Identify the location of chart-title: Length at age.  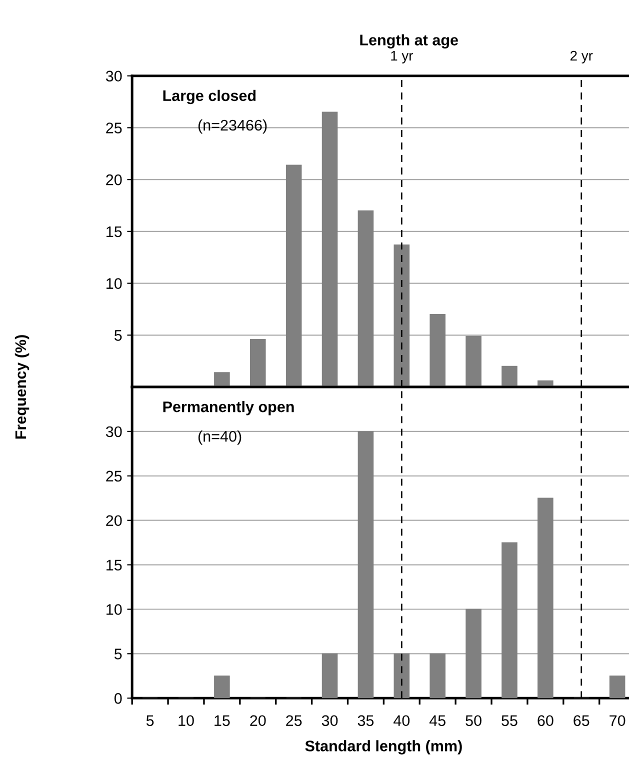
(409, 41).